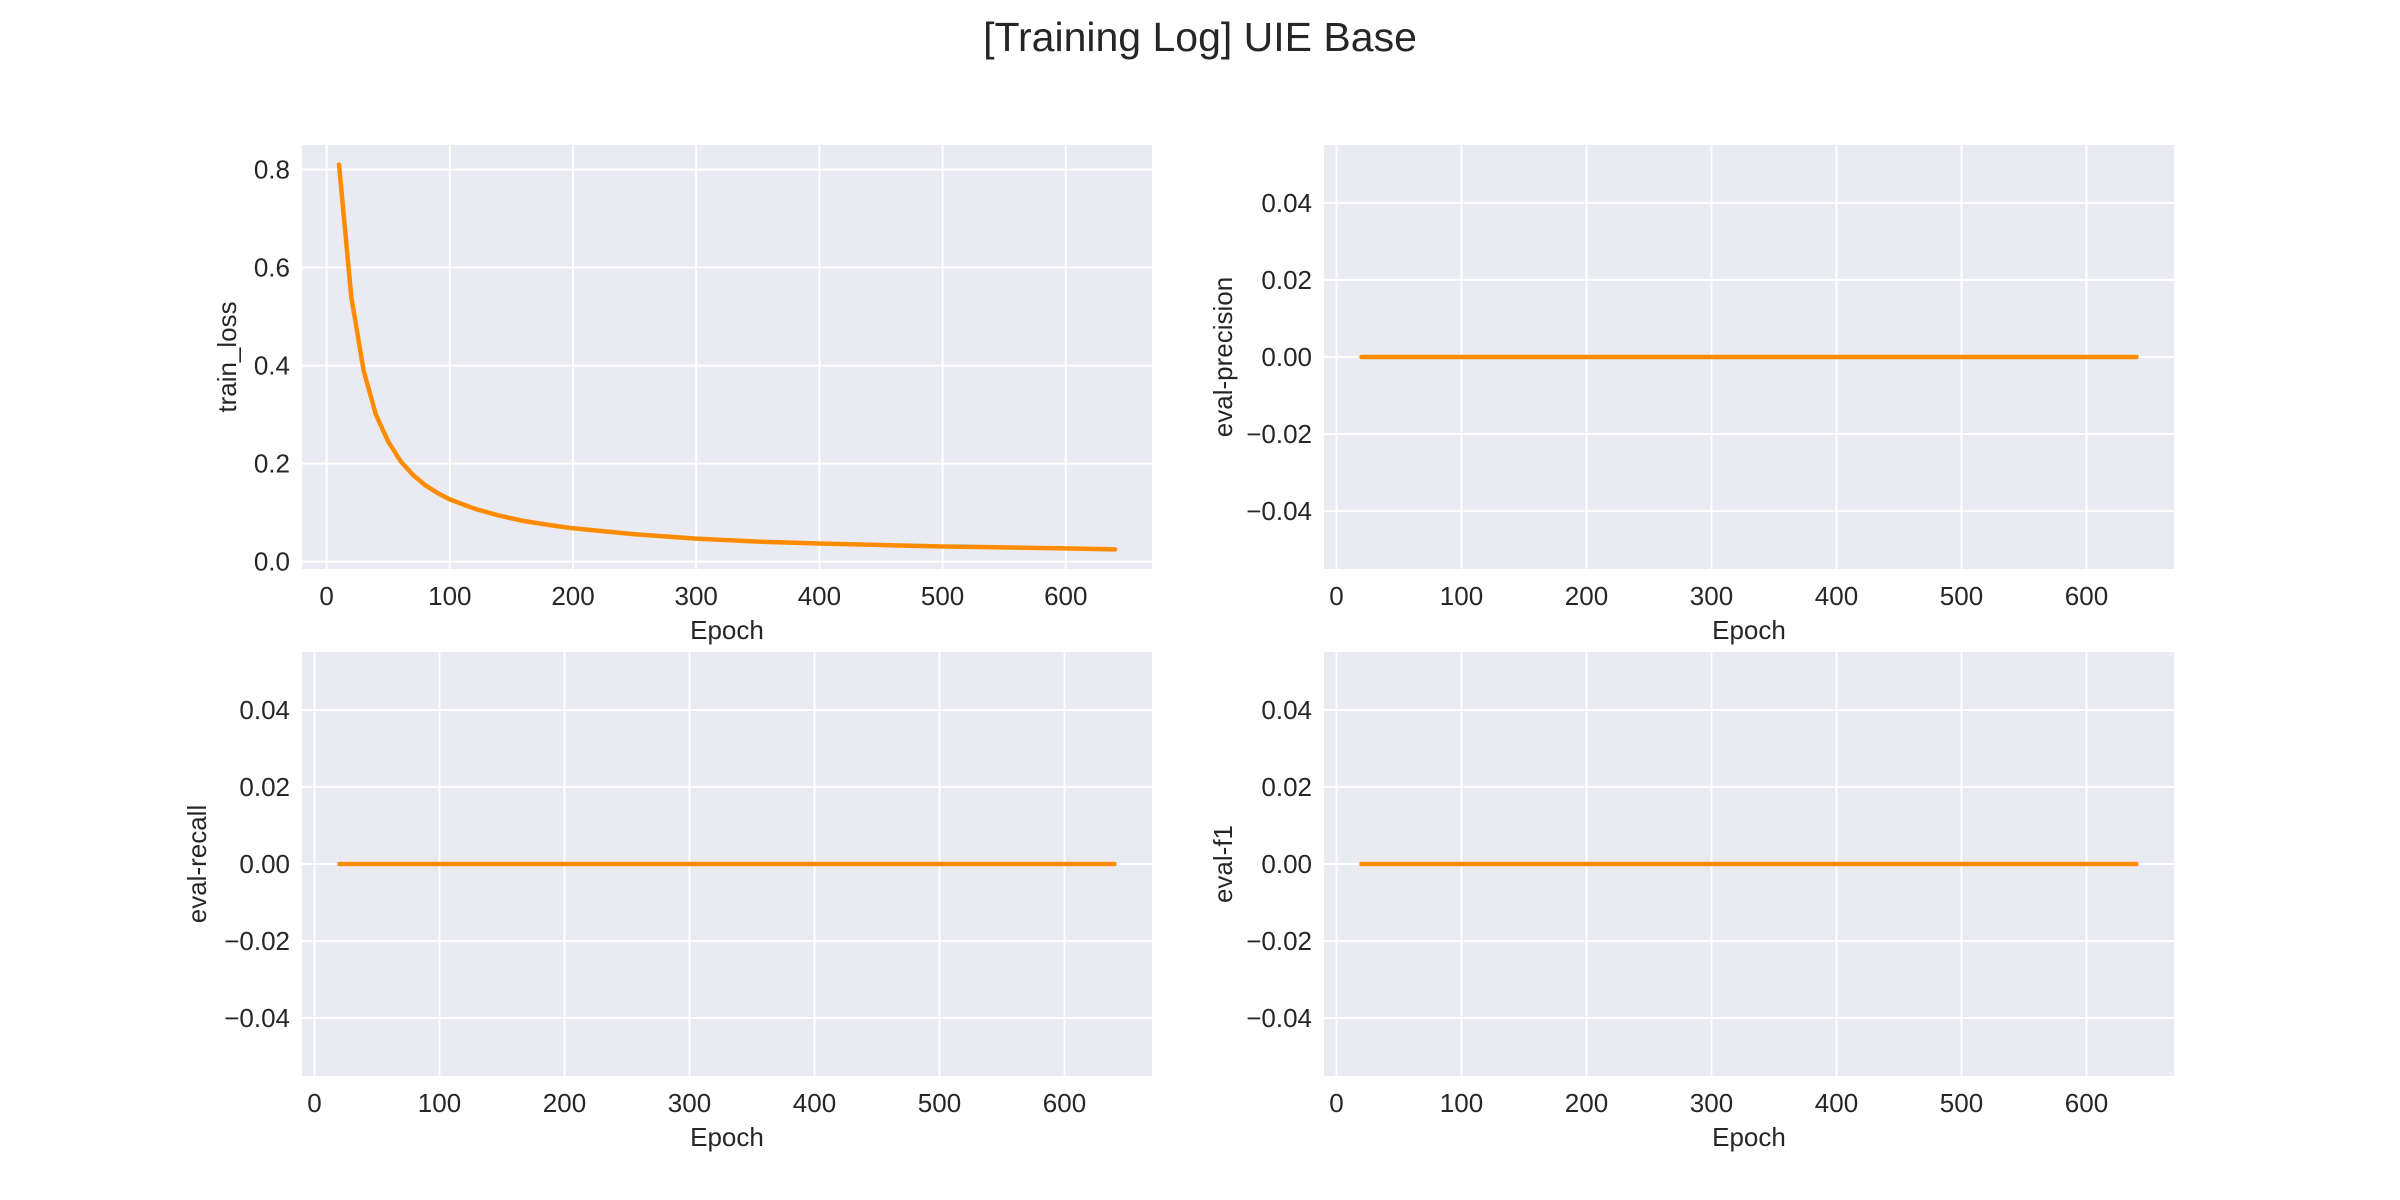 The height and width of the screenshot is (1200, 2400). I want to click on y-axis-label: eval-recall, so click(197, 864).